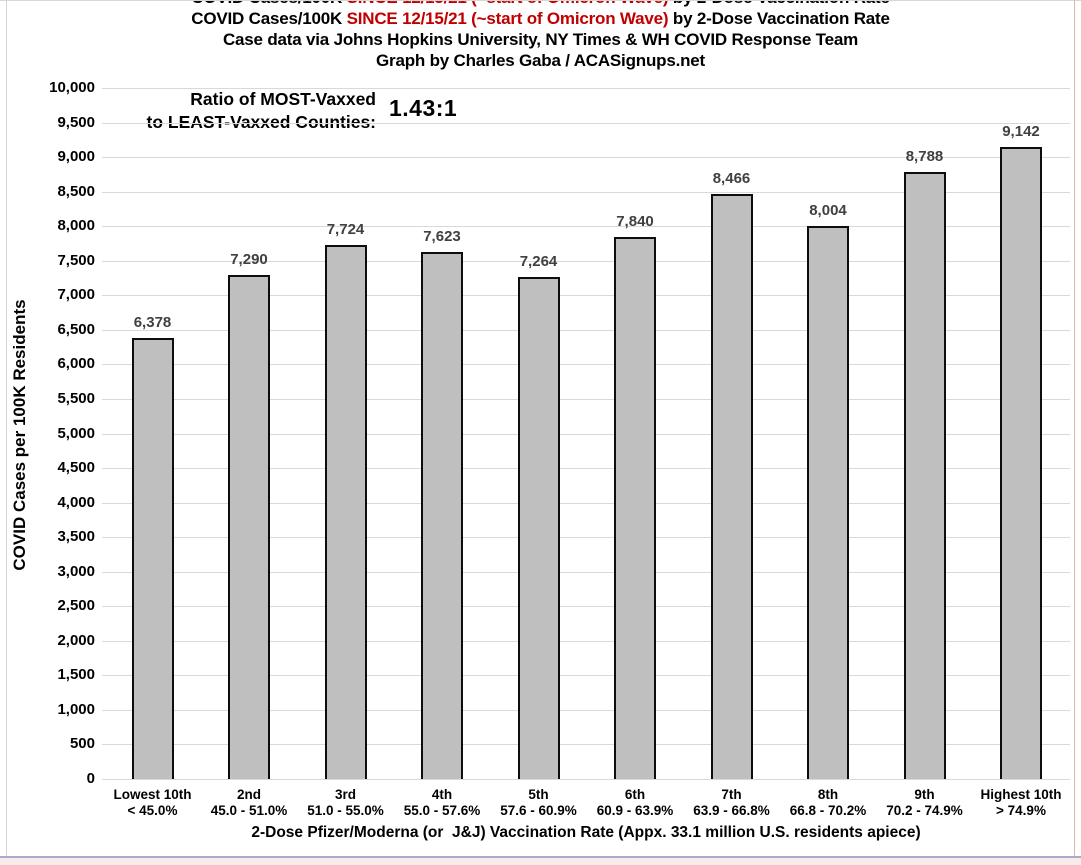 This screenshot has width=1081, height=865. I want to click on y-tick-label: 2,000, so click(76, 640).